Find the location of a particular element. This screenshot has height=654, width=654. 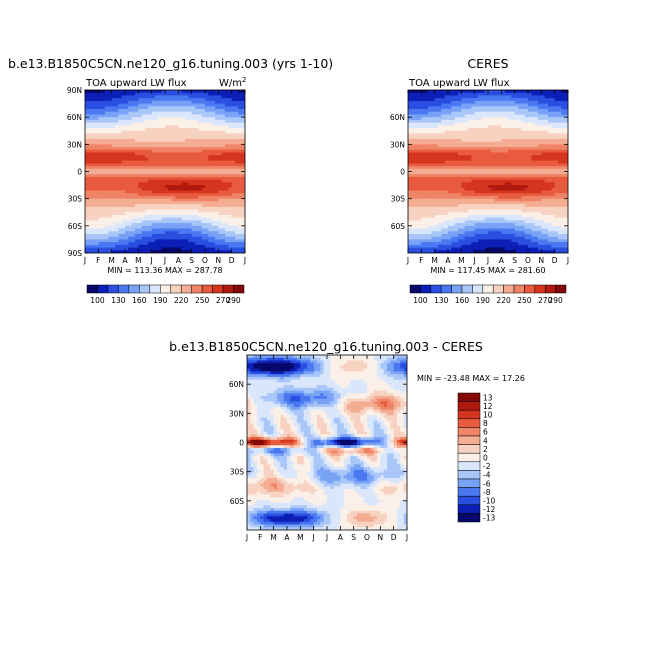

colorbar-swatch is located at coordinates (165, 289).